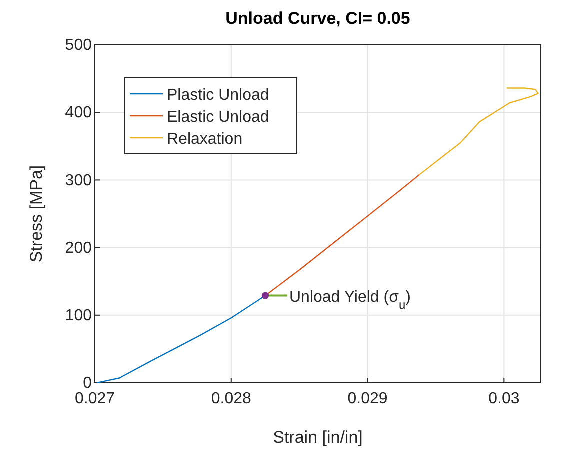 The image size is (572, 461). What do you see at coordinates (95, 399) in the screenshot?
I see `x-tick-label: 0.027` at bounding box center [95, 399].